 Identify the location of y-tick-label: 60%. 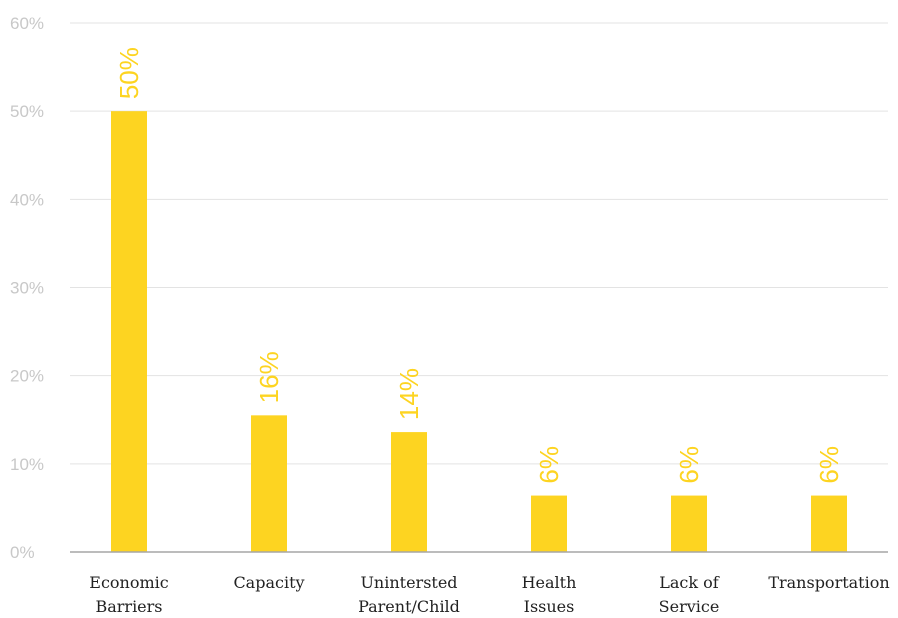
(27, 23).